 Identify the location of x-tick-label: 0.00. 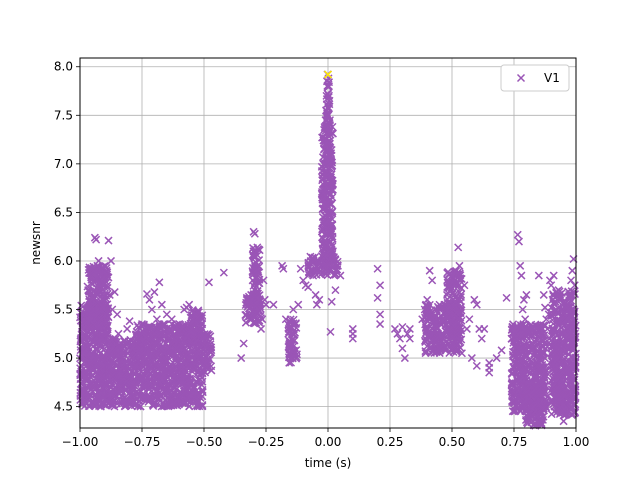
(328, 442).